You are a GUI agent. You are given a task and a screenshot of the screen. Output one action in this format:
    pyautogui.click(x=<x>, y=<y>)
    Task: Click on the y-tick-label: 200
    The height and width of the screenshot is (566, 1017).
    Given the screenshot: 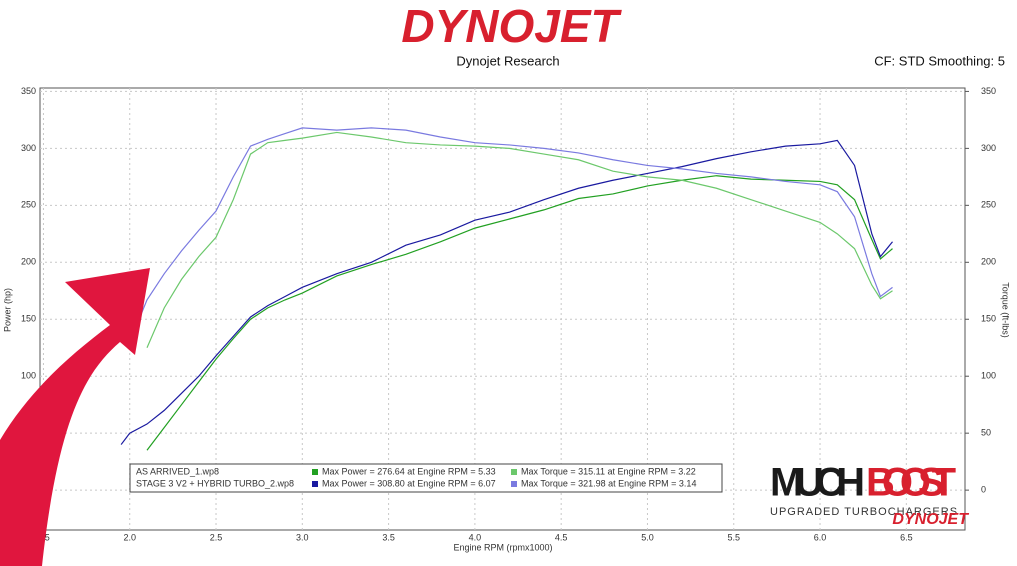 What is the action you would take?
    pyautogui.click(x=28, y=262)
    